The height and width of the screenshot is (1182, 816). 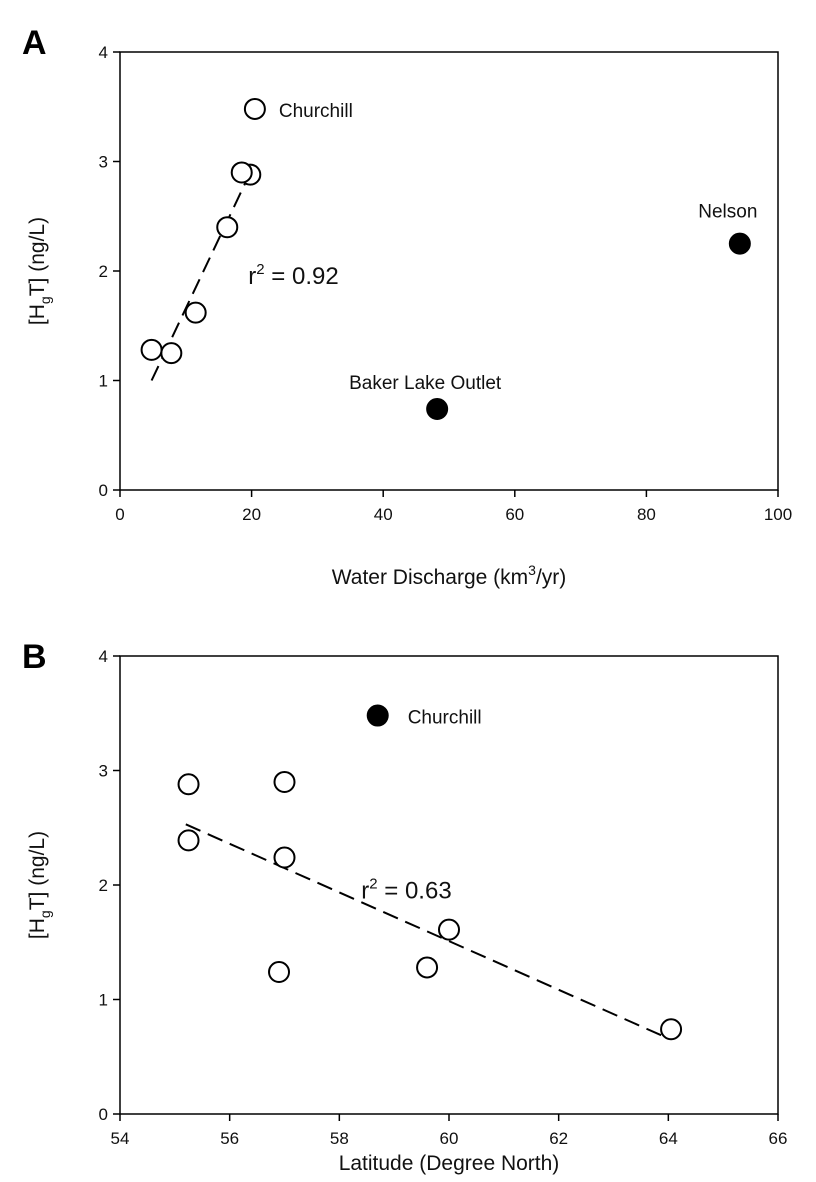 I want to click on trendline, so click(x=427, y=931).